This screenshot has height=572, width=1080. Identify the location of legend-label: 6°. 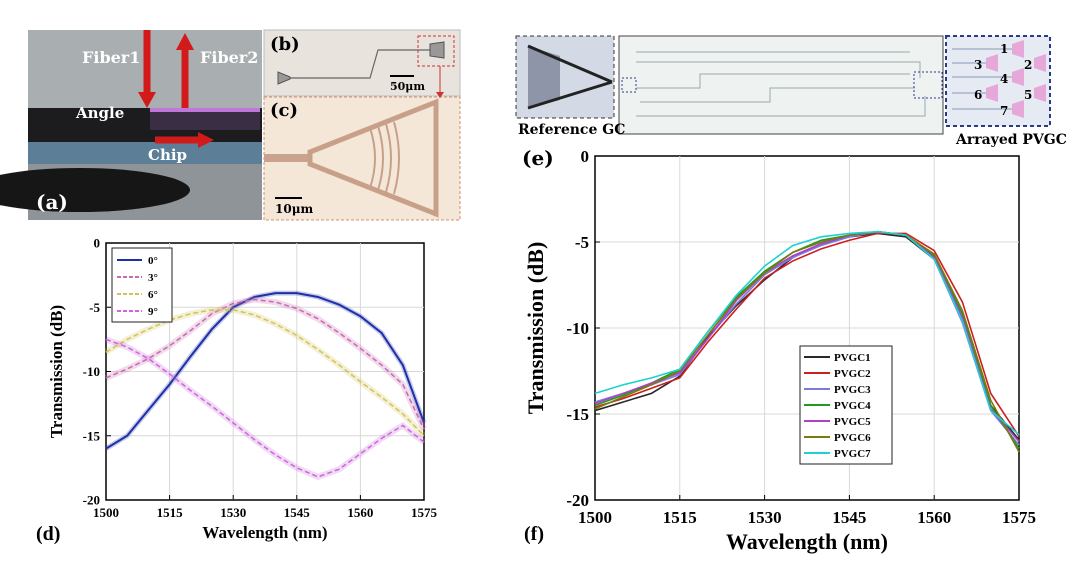
(153, 295).